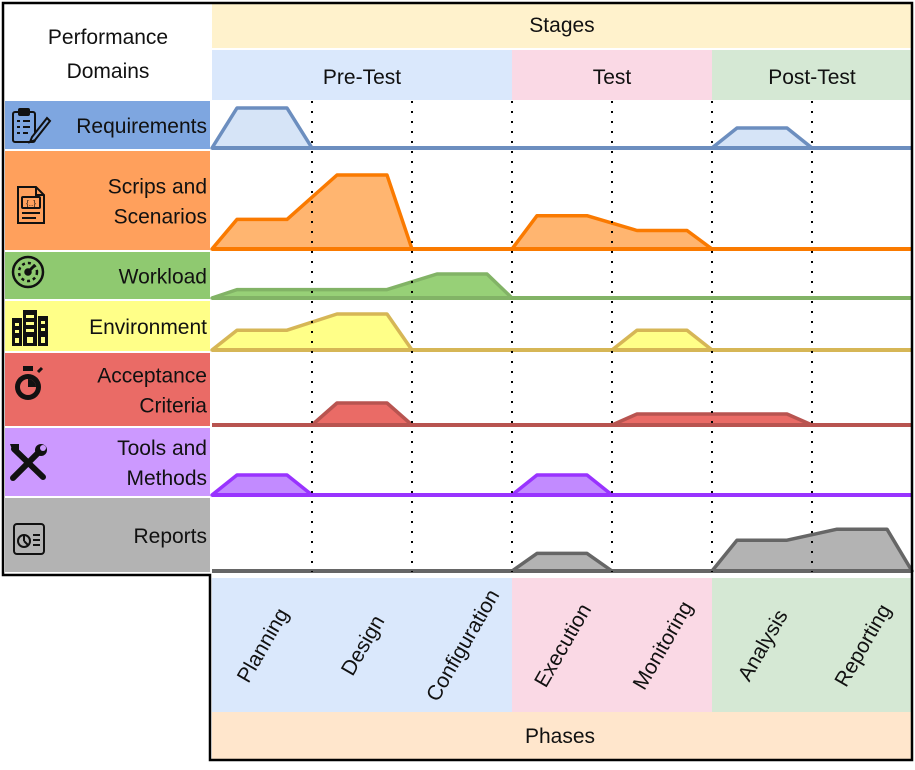 This screenshot has height=770, width=915. Describe the element at coordinates (152, 376) in the screenshot. I see `domain-label: Acceptance` at that location.